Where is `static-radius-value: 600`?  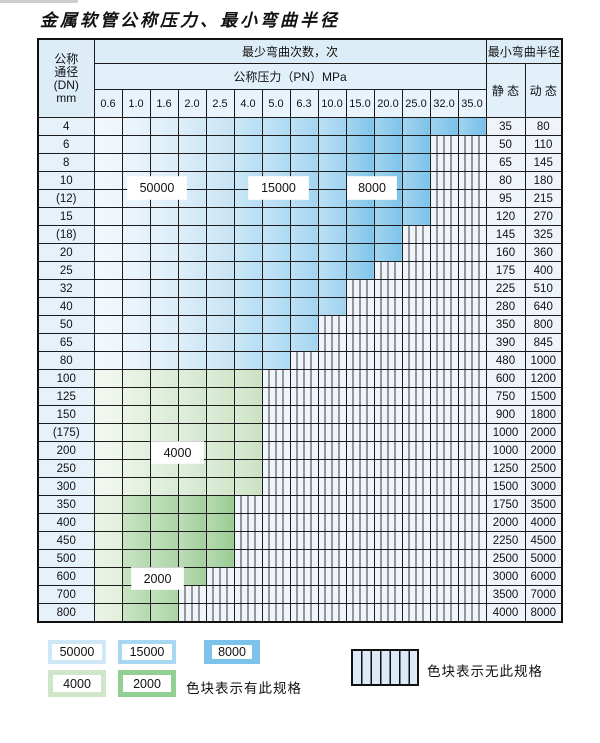 static-radius-value: 600 is located at coordinates (505, 378).